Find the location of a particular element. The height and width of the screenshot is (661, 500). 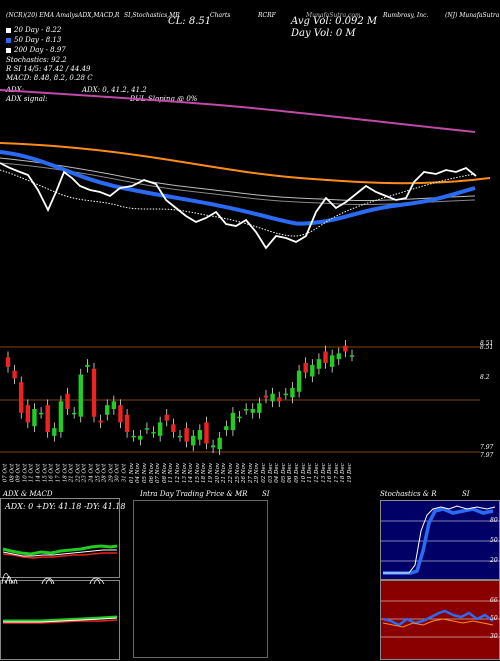

date-label: 21 Nov is located at coordinates (224, 473).